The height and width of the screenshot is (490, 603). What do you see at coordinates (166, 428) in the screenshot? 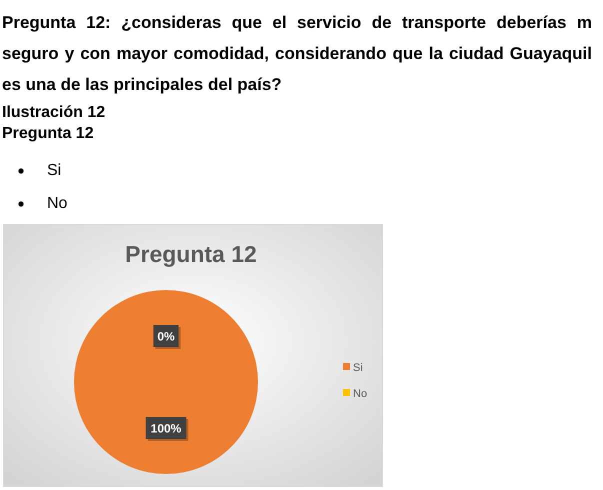
I see `data-label: 100%` at bounding box center [166, 428].